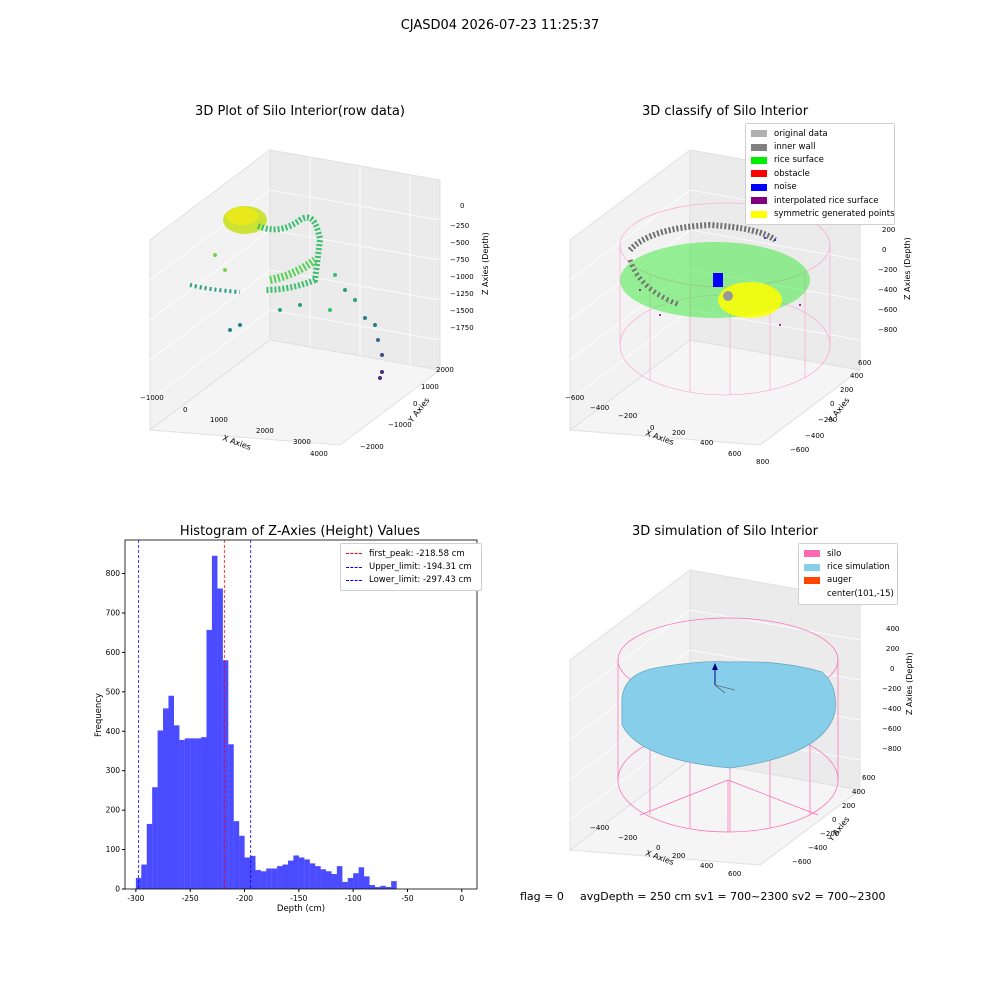 This screenshot has height=1000, width=1000. Describe the element at coordinates (185, 410) in the screenshot. I see `raw-xtick: 0` at that location.